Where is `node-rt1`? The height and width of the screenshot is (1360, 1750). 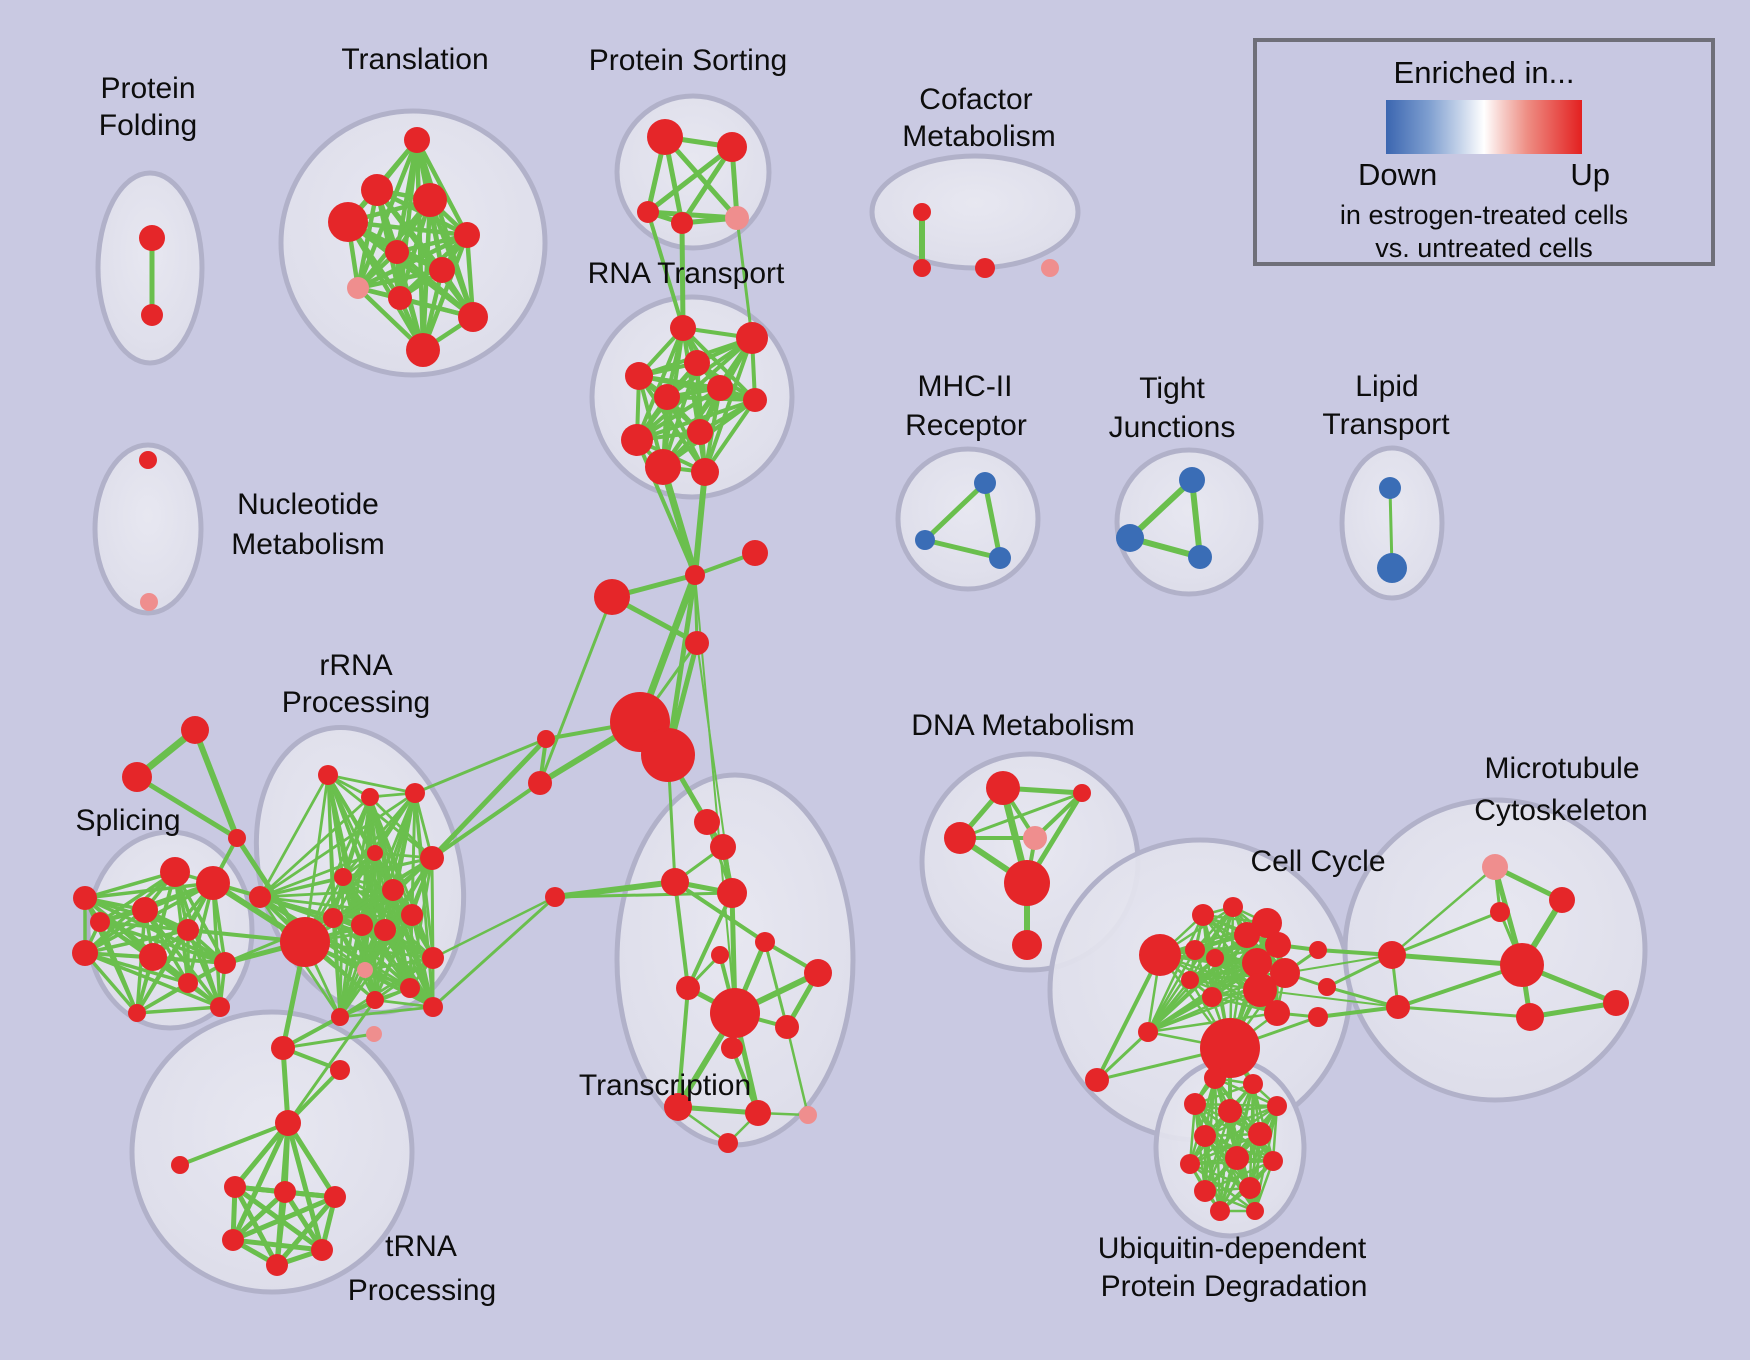 node-rt1 is located at coordinates (752, 338).